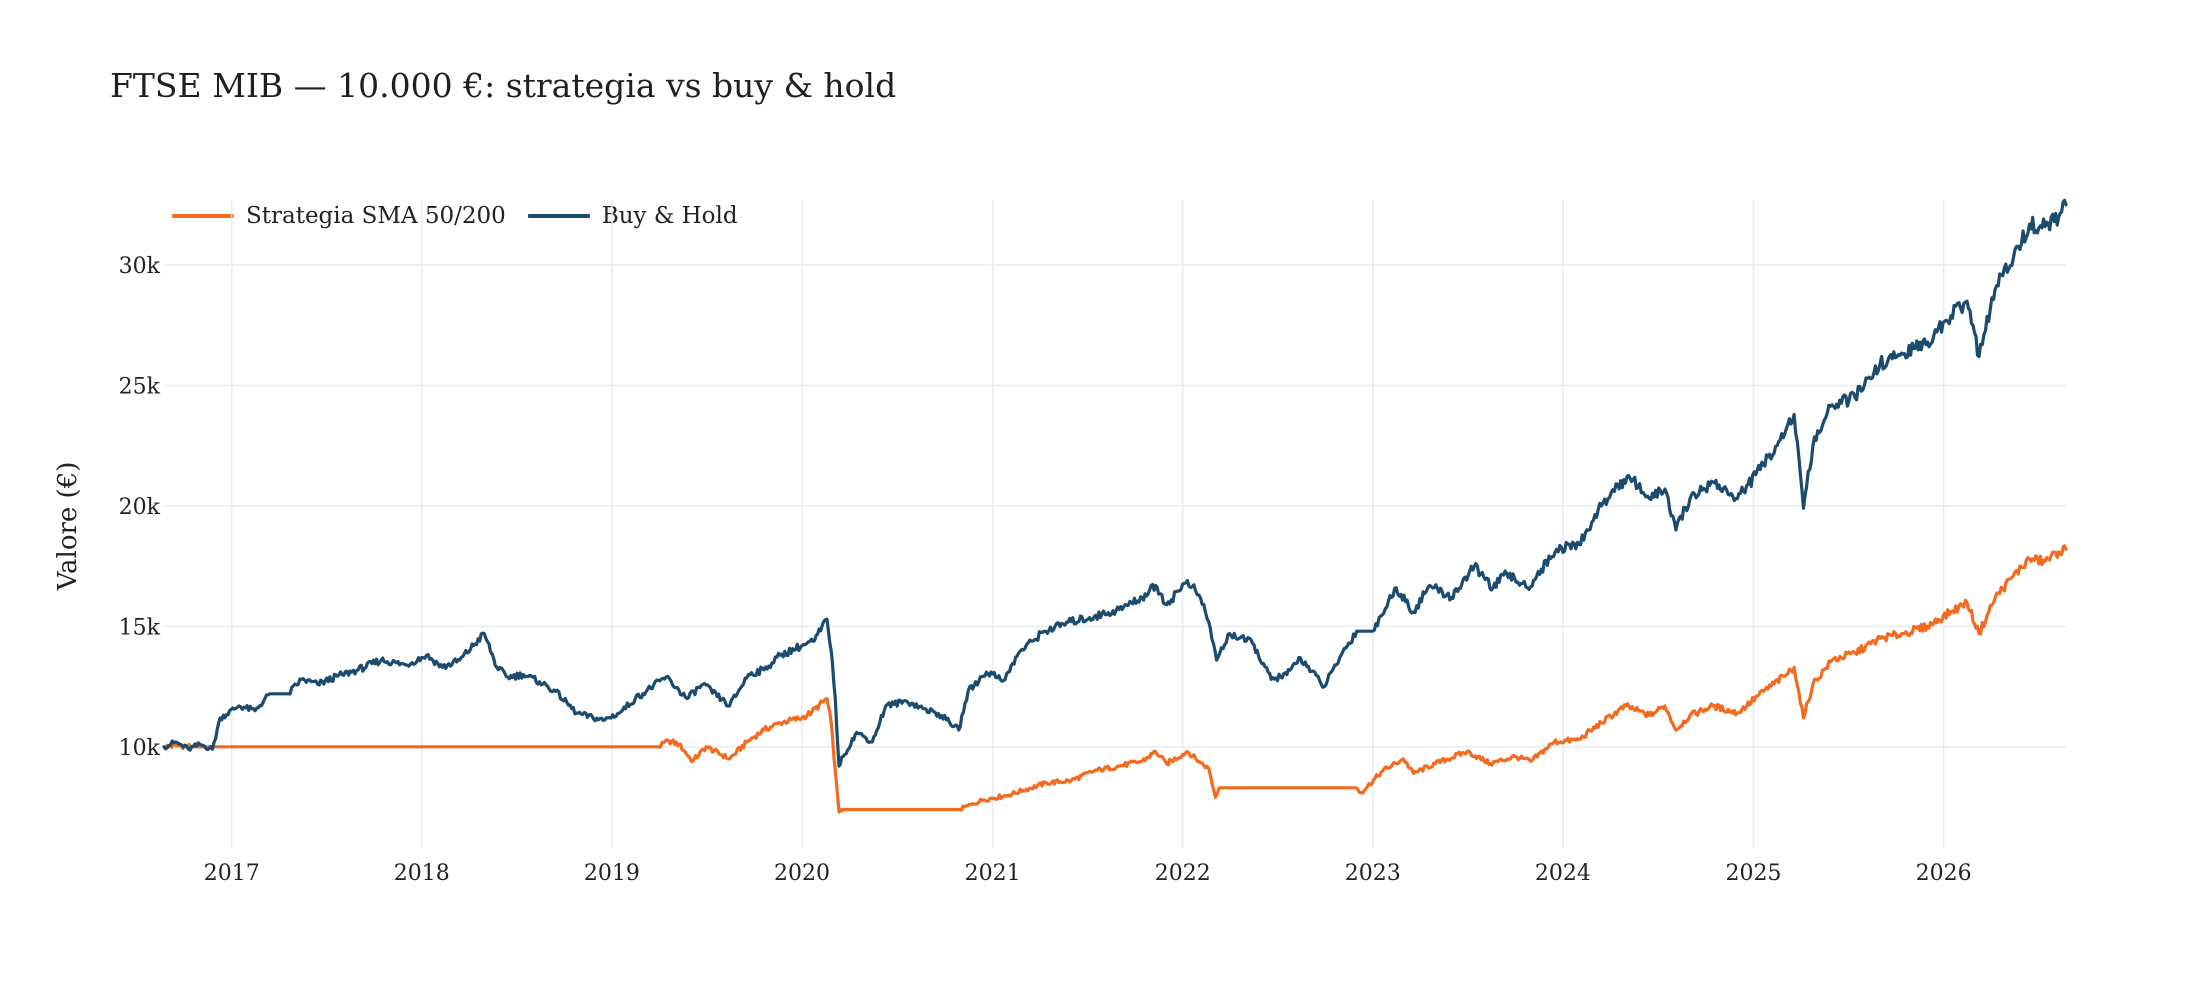 This screenshot has height=1000, width=2200. I want to click on legend-swatch-buy-hold, so click(558, 216).